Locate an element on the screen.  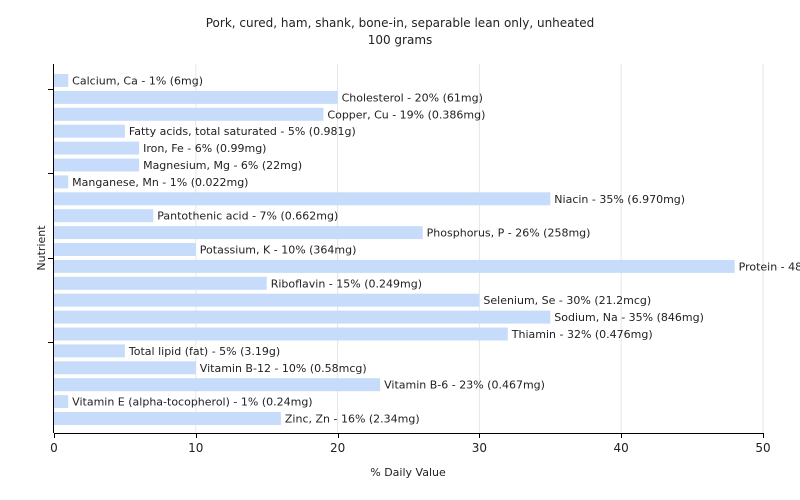
x-tick-label: 30 is located at coordinates (479, 448).